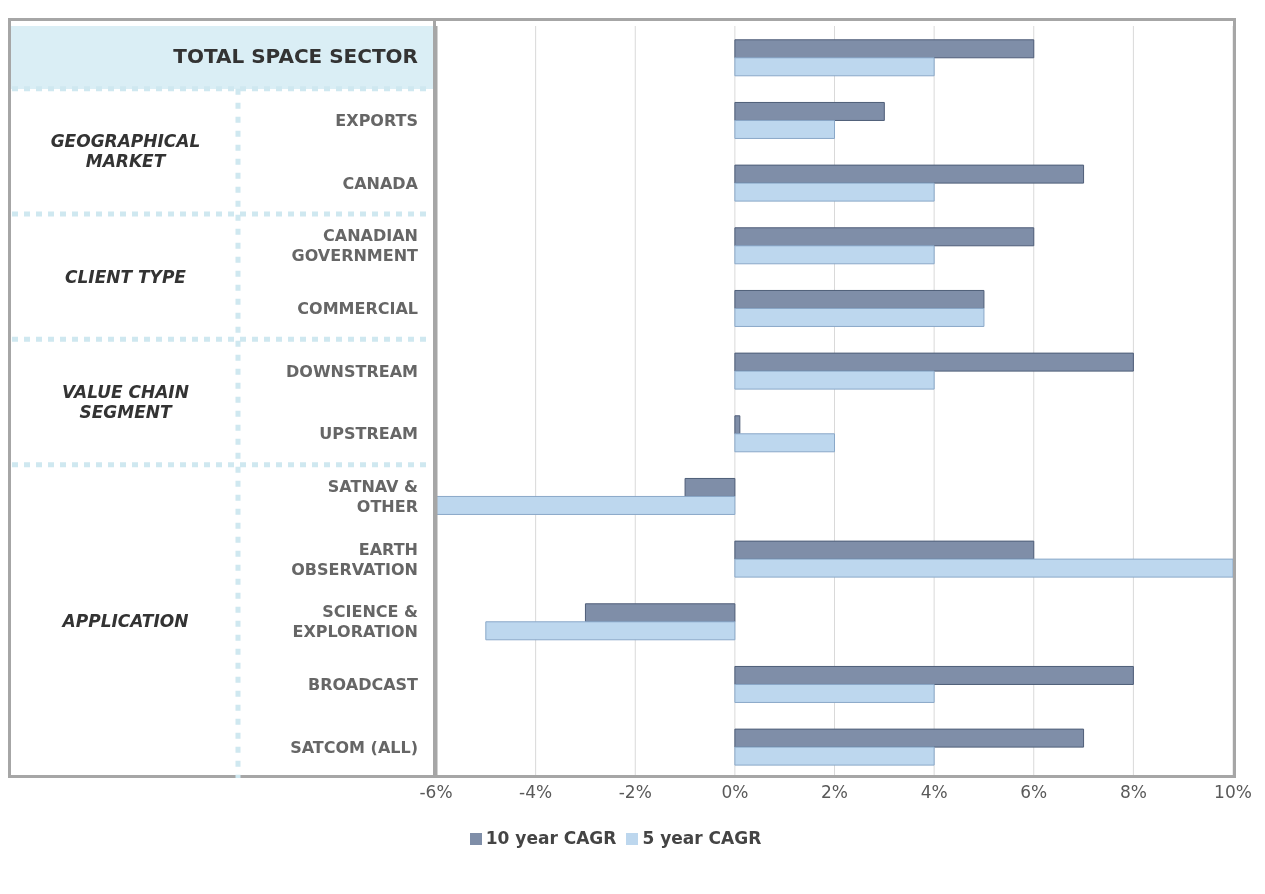 Image resolution: width=1265 pixels, height=894 pixels. I want to click on y-tick-label: BROADCAST, so click(363, 684).